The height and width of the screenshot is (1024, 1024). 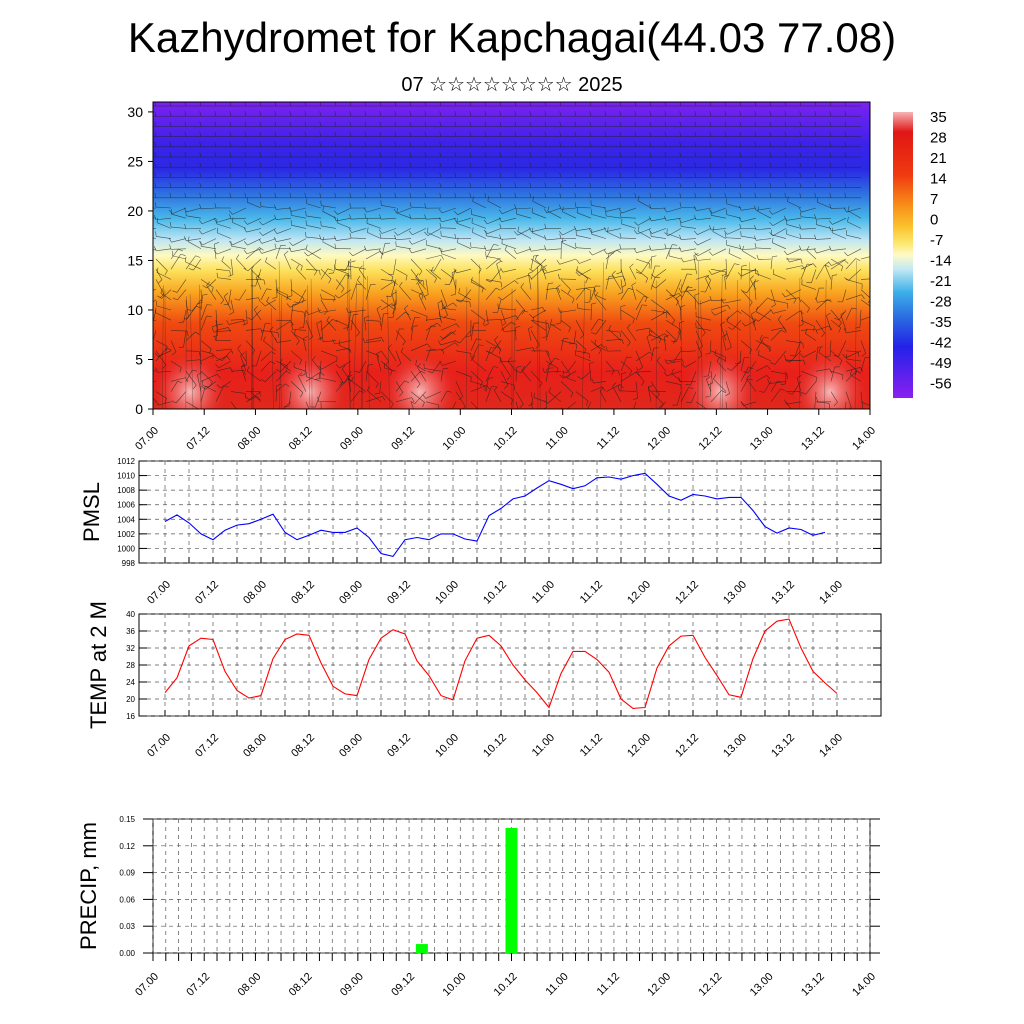 I want to click on temp-ytick-label: 20, so click(x=130, y=699).